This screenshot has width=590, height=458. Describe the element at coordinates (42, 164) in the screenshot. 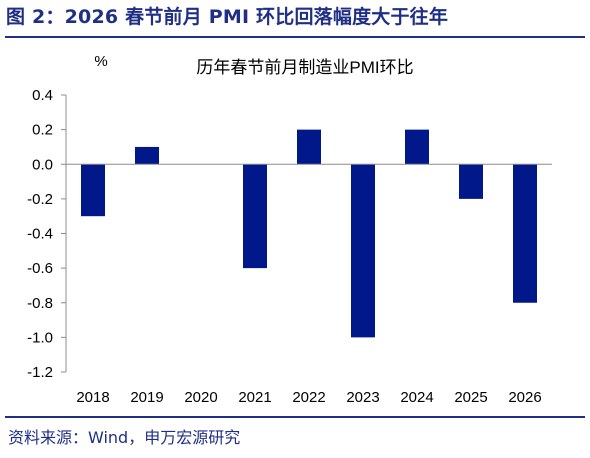

I see `y-tick-label: 0.0` at that location.